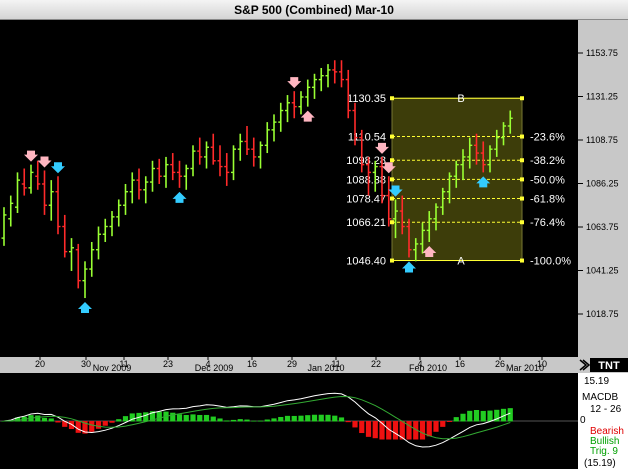  What do you see at coordinates (335, 364) in the screenshot?
I see `x-day-label: 11` at bounding box center [335, 364].